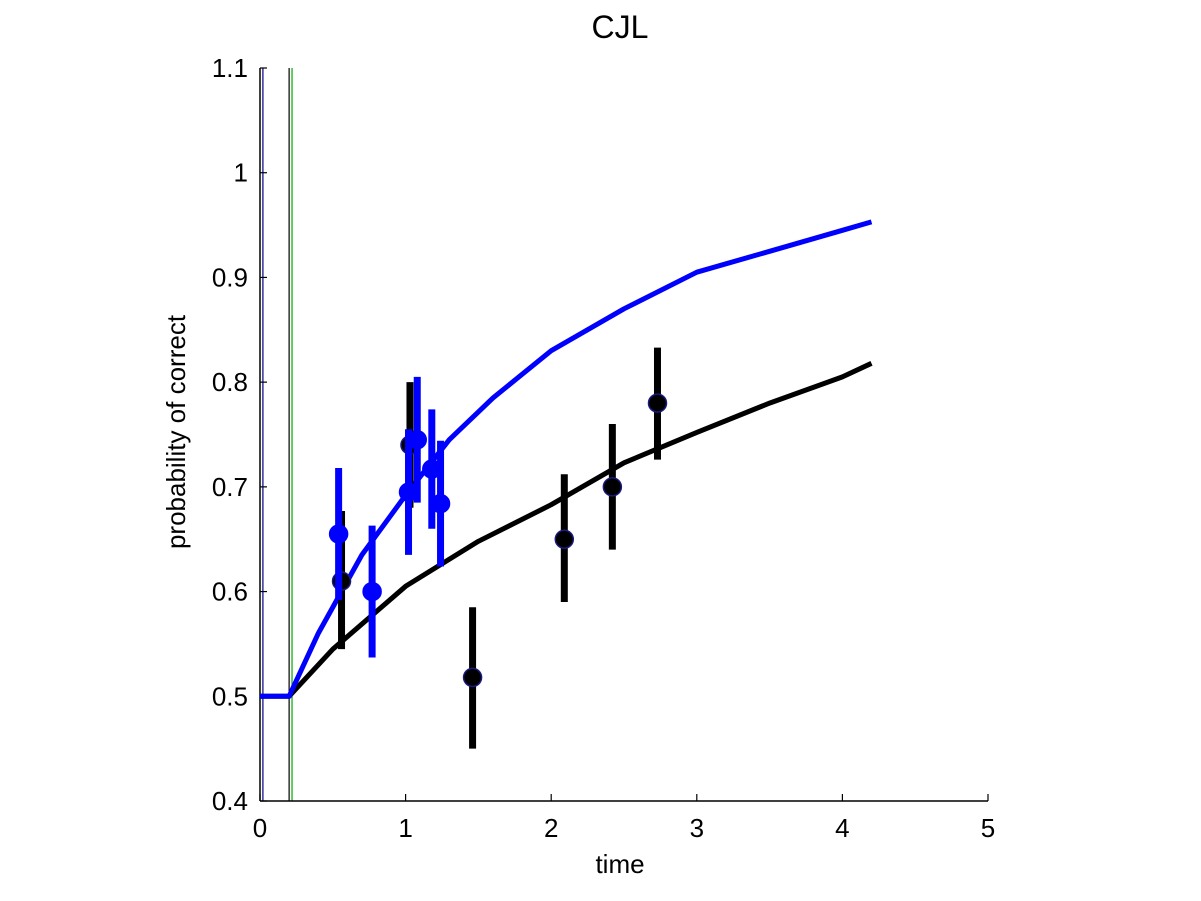 The image size is (1201, 901). I want to click on y-tick-label: 0.7, so click(230, 487).